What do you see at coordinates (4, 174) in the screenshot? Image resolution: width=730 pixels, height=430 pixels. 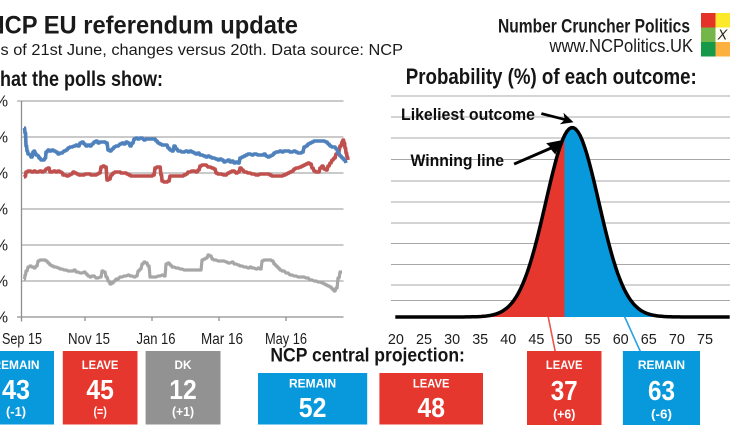 I see `svg-text: 40%` at bounding box center [4, 174].